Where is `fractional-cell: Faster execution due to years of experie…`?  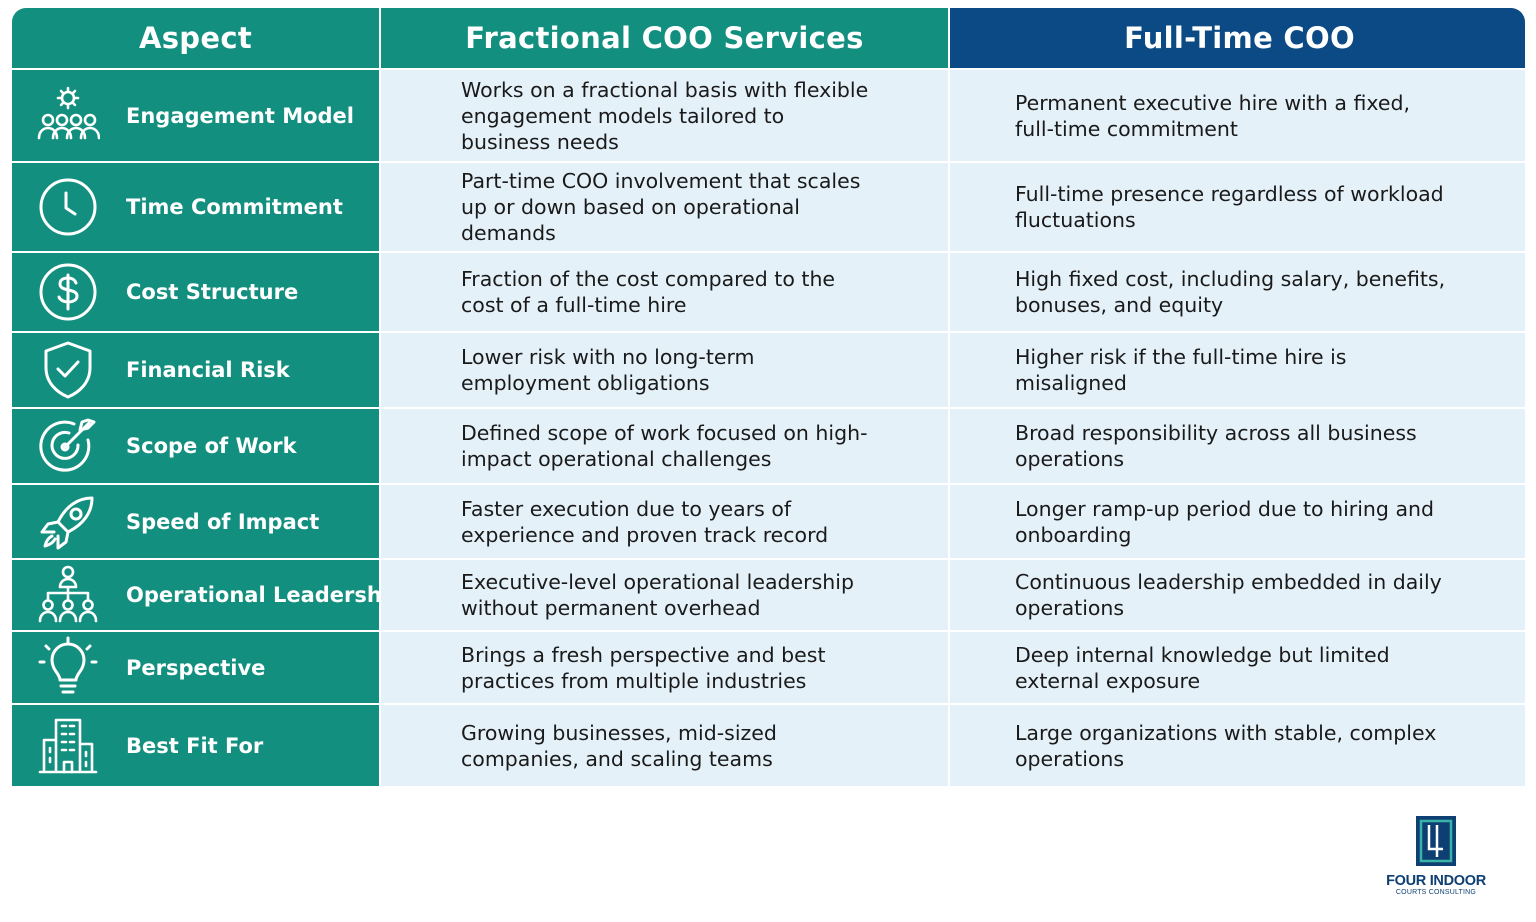 fractional-cell: Faster execution due to years of experie… is located at coordinates (664, 521).